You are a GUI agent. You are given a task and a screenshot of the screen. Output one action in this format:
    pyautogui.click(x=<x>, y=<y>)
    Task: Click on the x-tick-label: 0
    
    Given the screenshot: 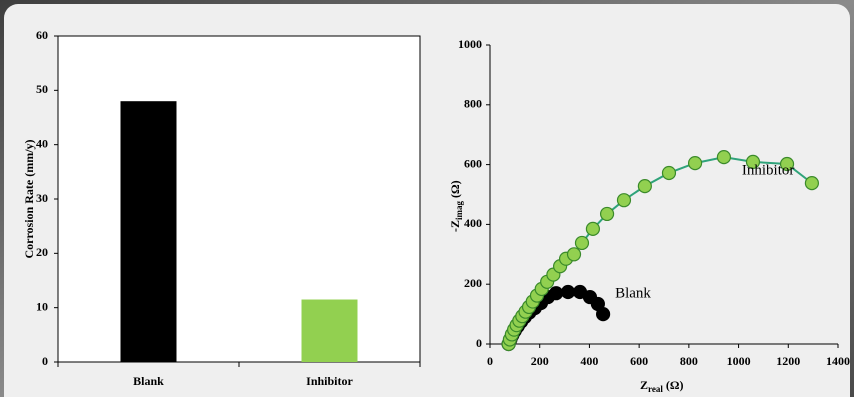 What is the action you would take?
    pyautogui.click(x=490, y=361)
    